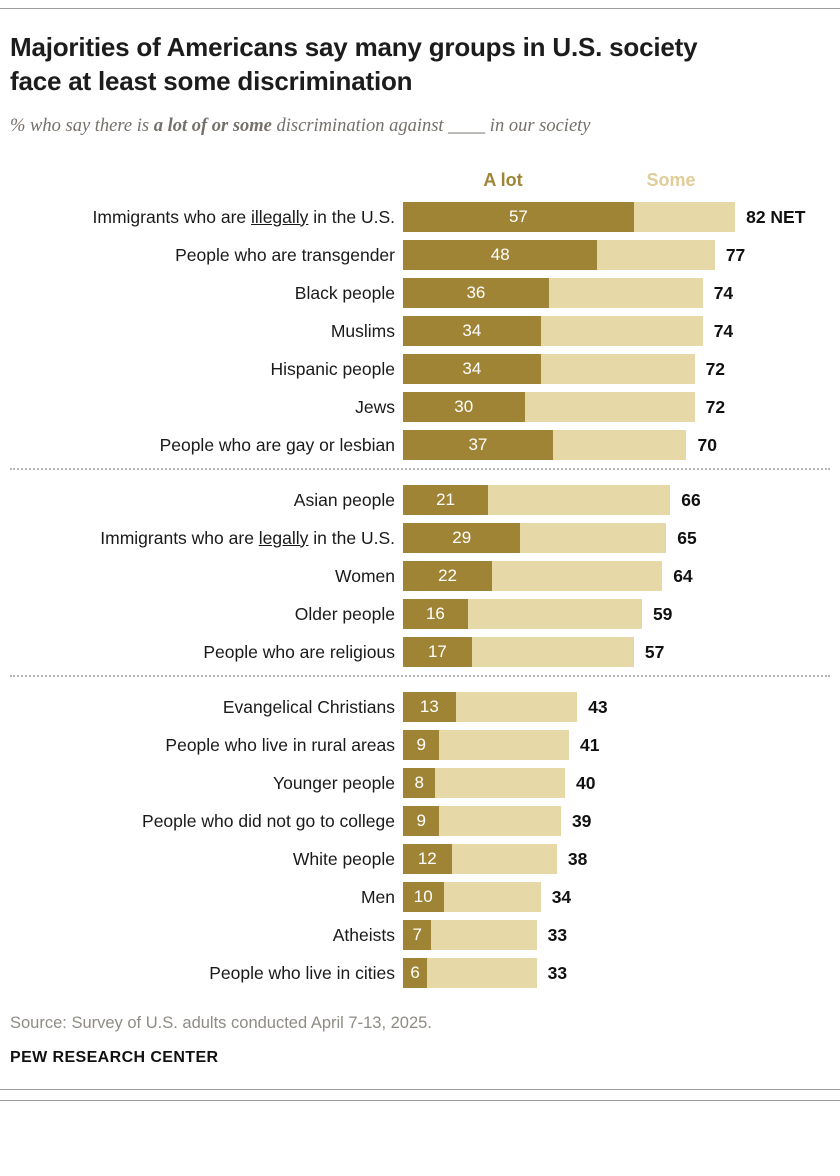 Image resolution: width=840 pixels, height=1176 pixels. I want to click on bar-row: Evangelical Christians 13 43, so click(420, 707).